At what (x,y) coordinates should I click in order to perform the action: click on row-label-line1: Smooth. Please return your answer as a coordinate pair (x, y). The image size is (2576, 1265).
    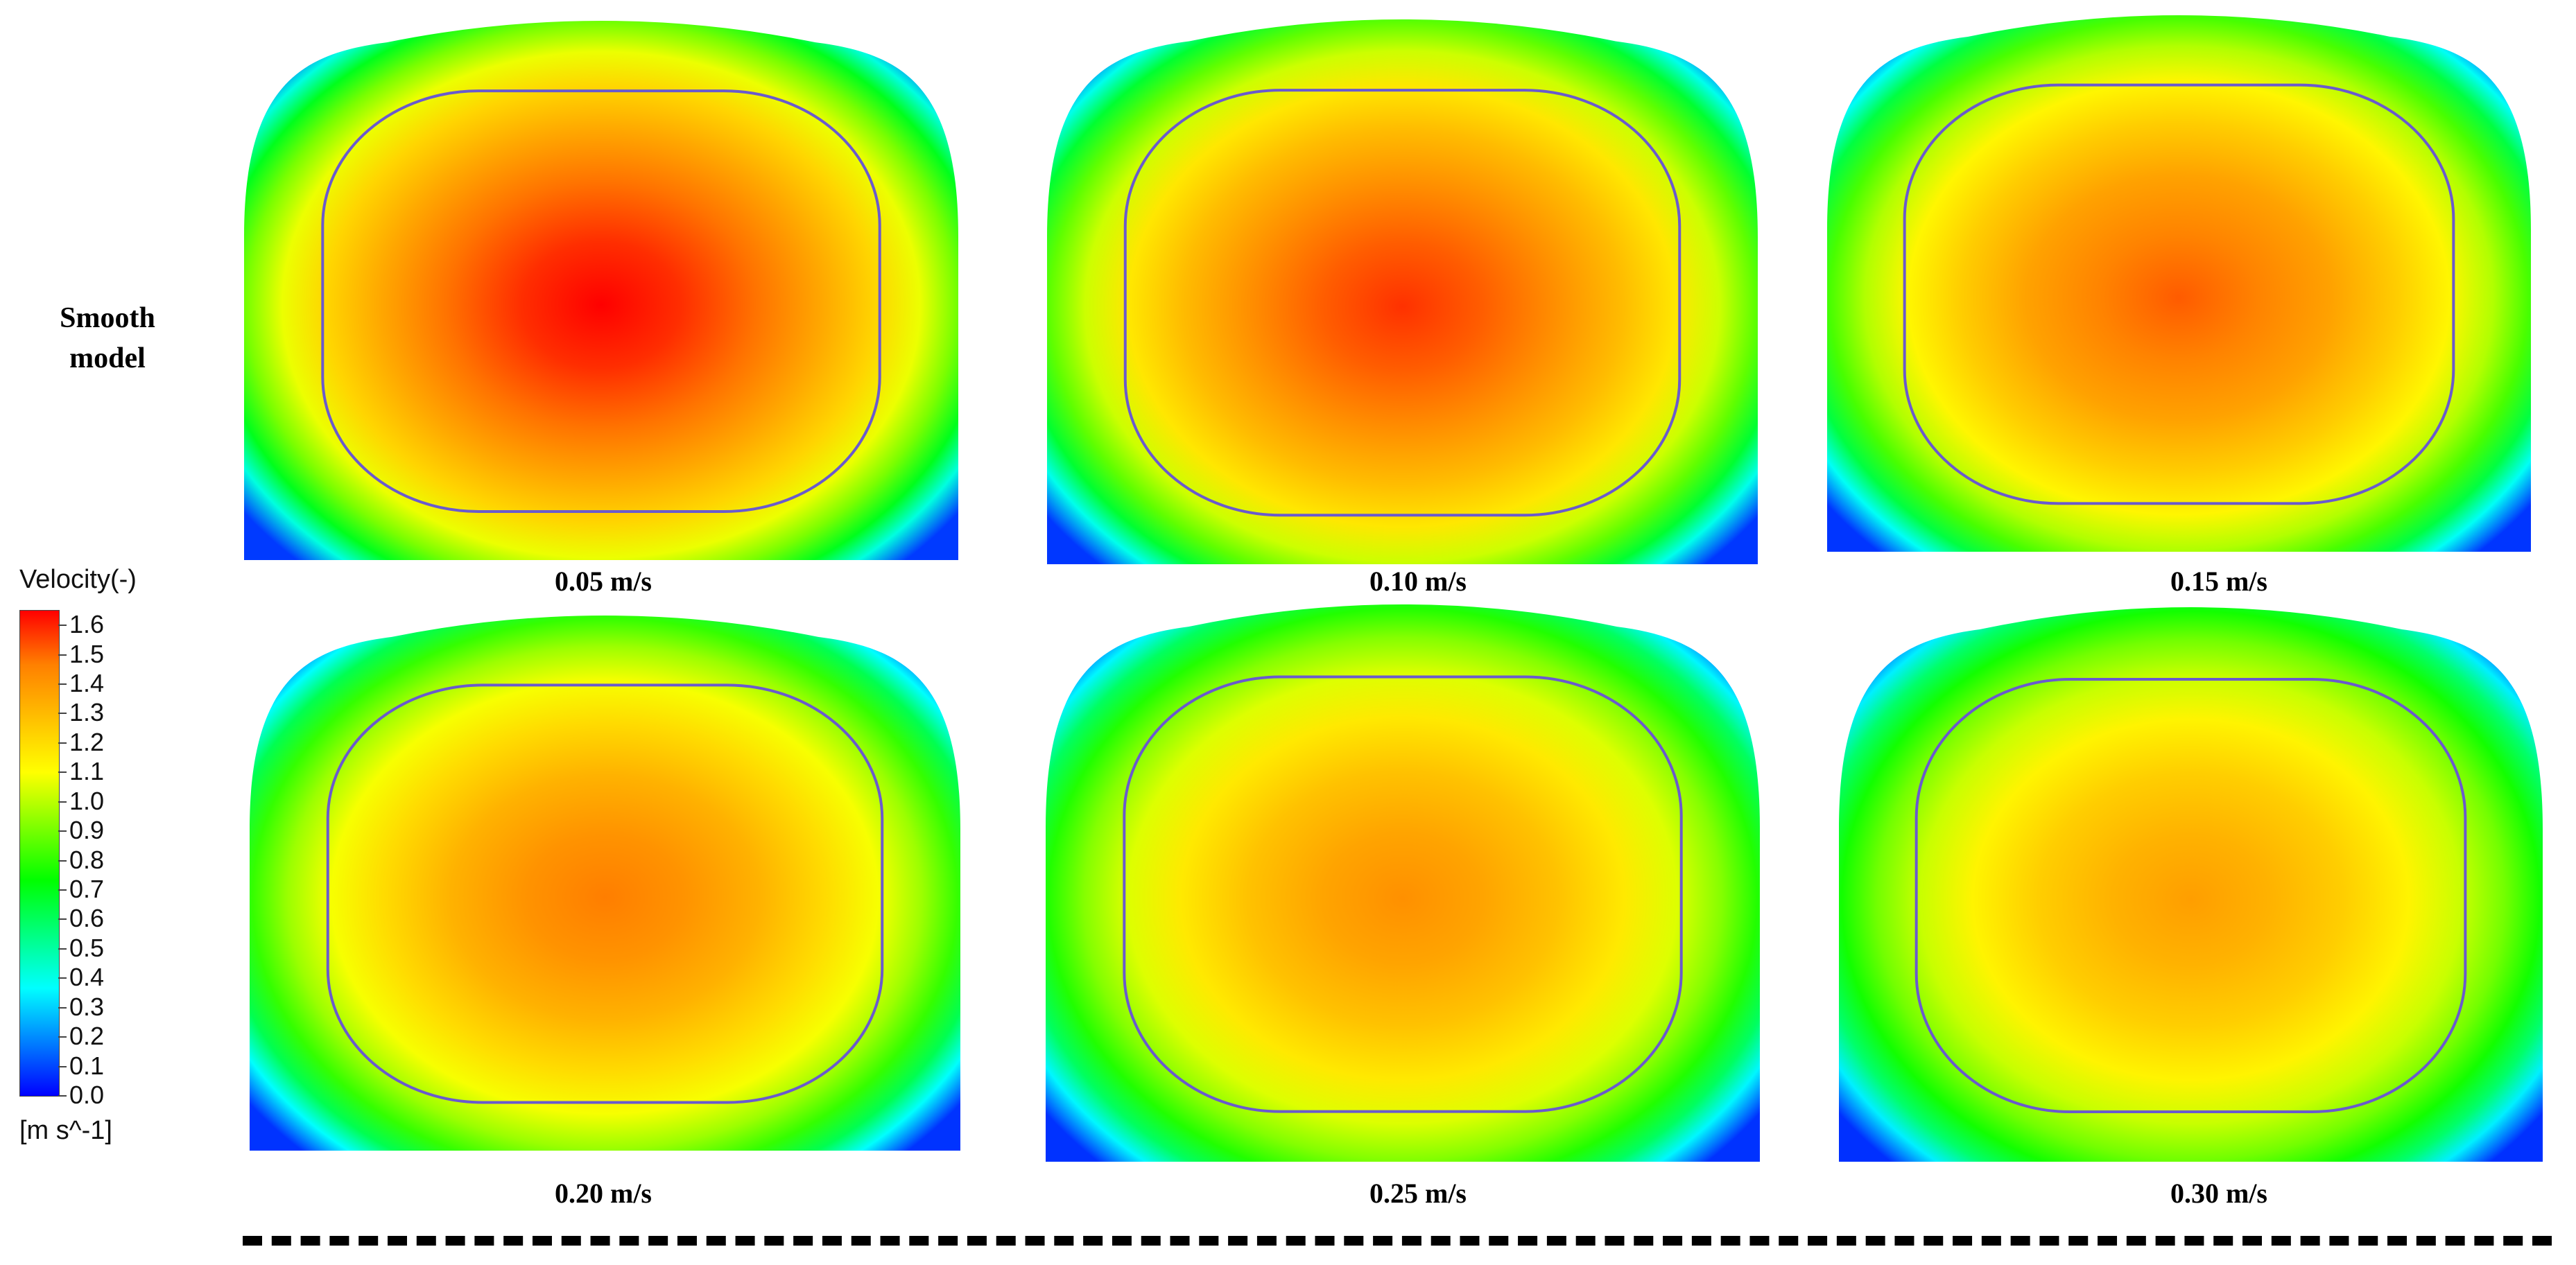
    Looking at the image, I should click on (107, 318).